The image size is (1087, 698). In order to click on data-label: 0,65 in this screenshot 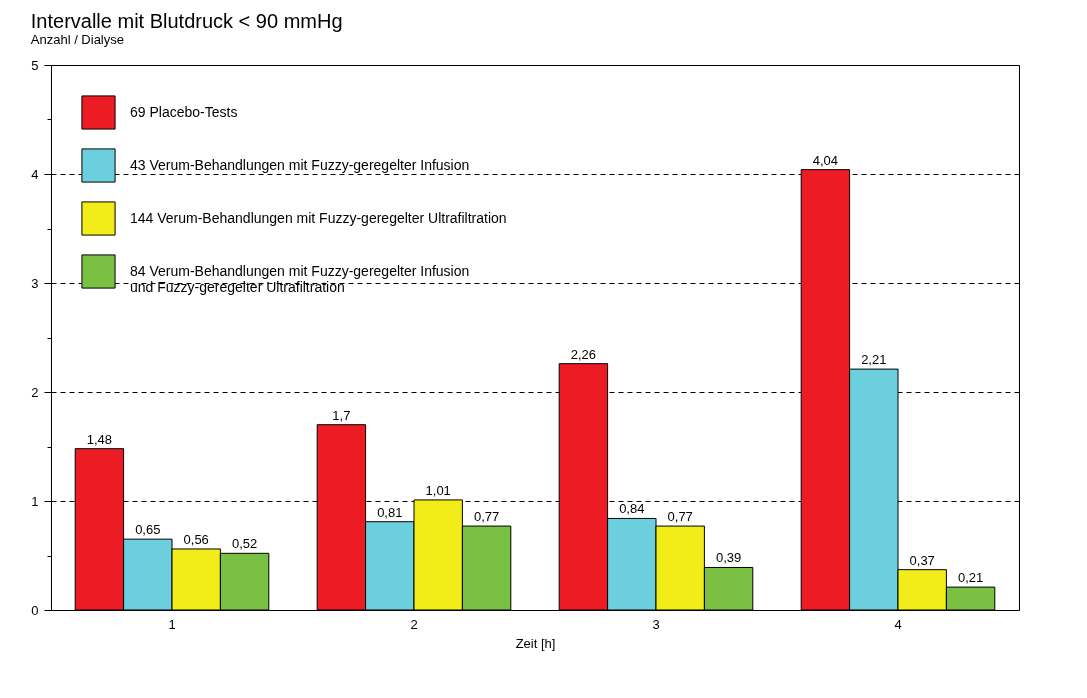, I will do `click(148, 530)`.